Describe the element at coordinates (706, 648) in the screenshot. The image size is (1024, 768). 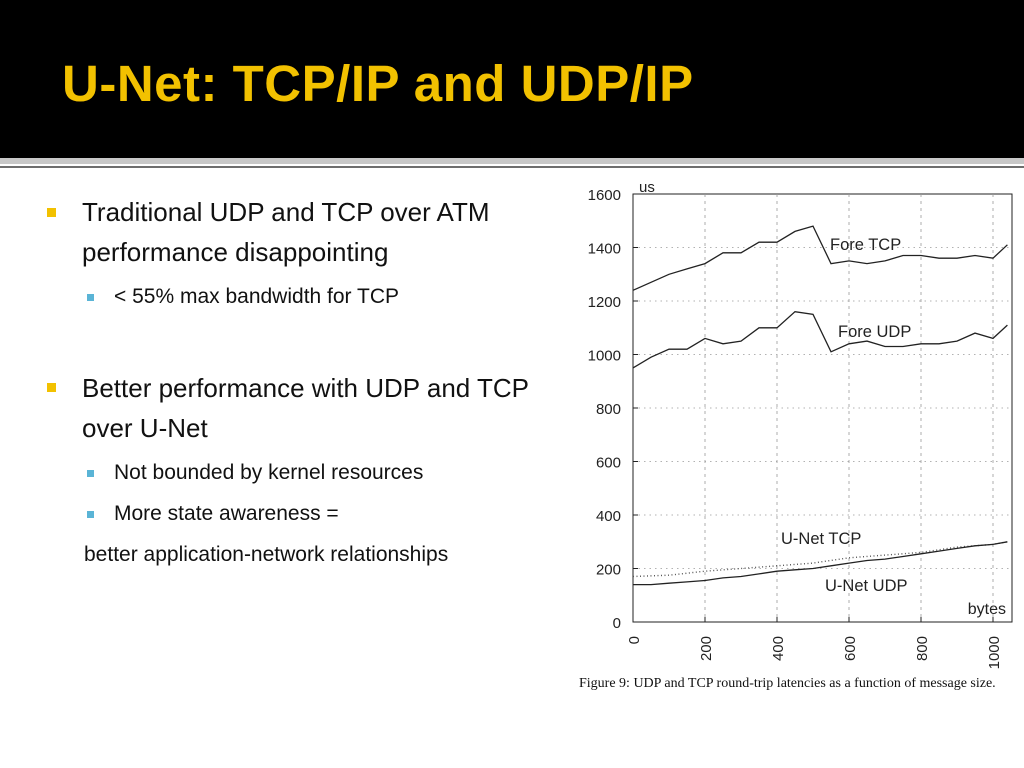
I see `x-tick-label: 200` at that location.